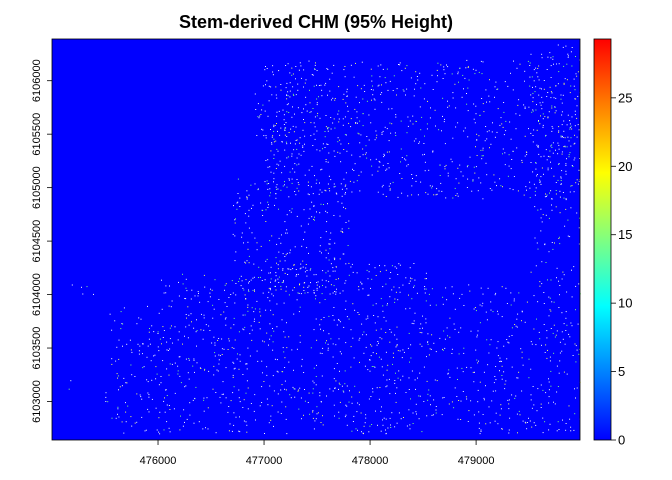  I want to click on y-tick-label: 6105500, so click(37, 134).